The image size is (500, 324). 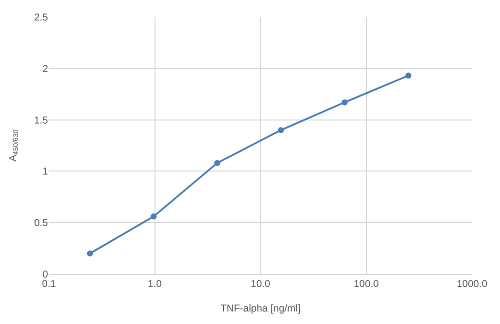 I want to click on x-tick-label: 1000.0, so click(x=472, y=284).